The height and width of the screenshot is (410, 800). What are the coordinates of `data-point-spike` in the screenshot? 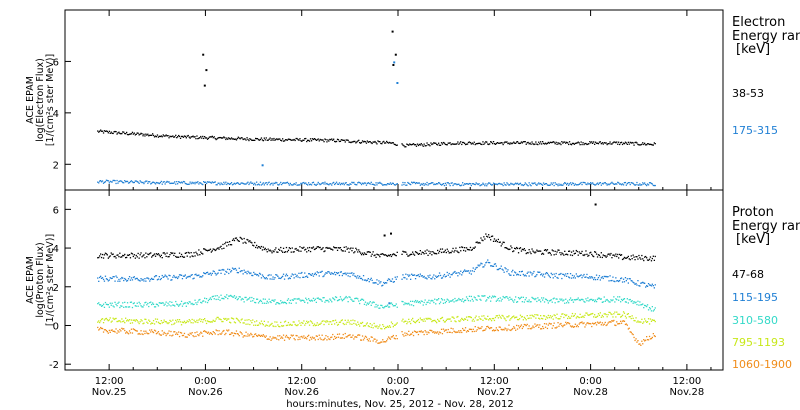 It's located at (206, 70).